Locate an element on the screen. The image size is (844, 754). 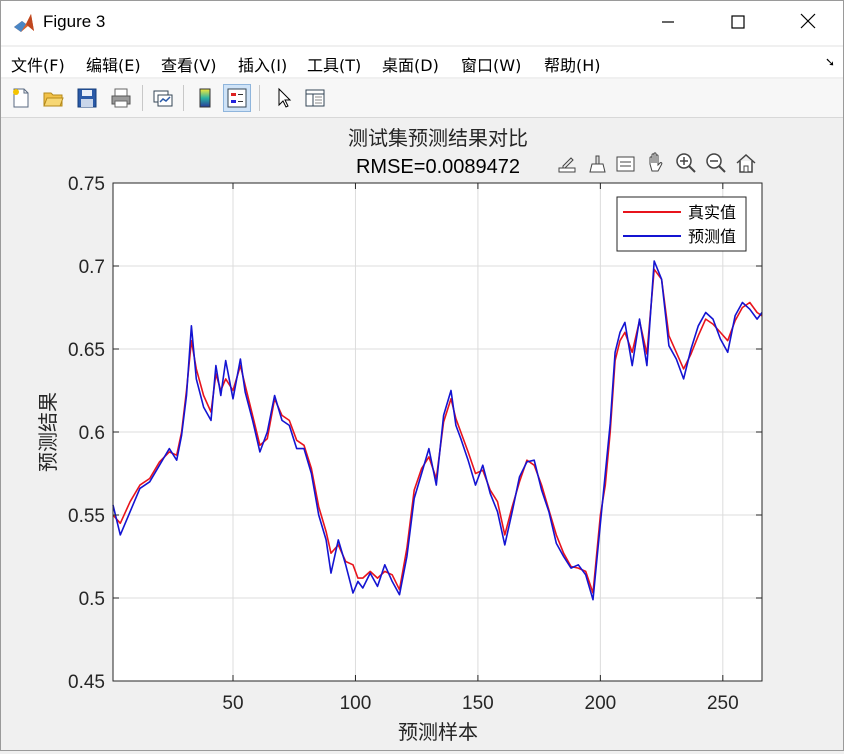
minimize-button is located at coordinates (668, 23).